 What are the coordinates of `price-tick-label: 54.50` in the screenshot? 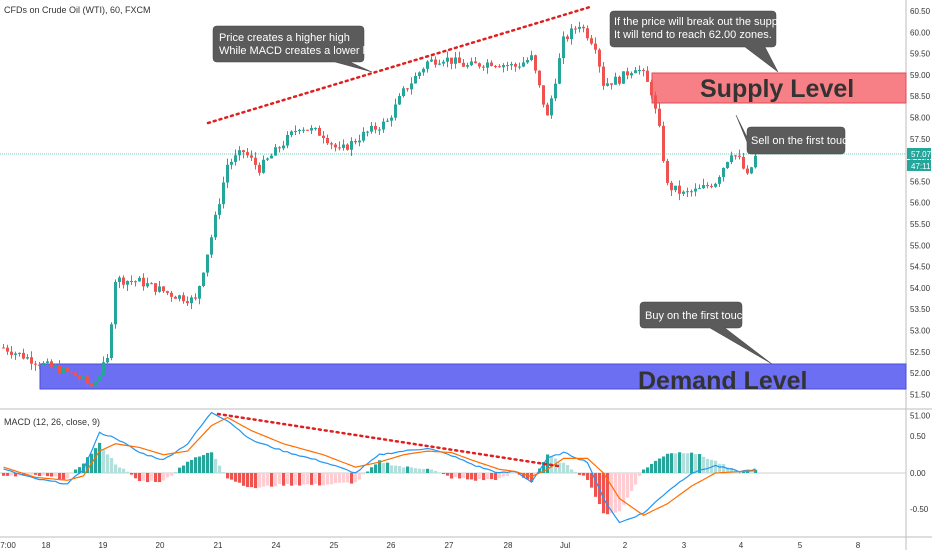 It's located at (920, 267).